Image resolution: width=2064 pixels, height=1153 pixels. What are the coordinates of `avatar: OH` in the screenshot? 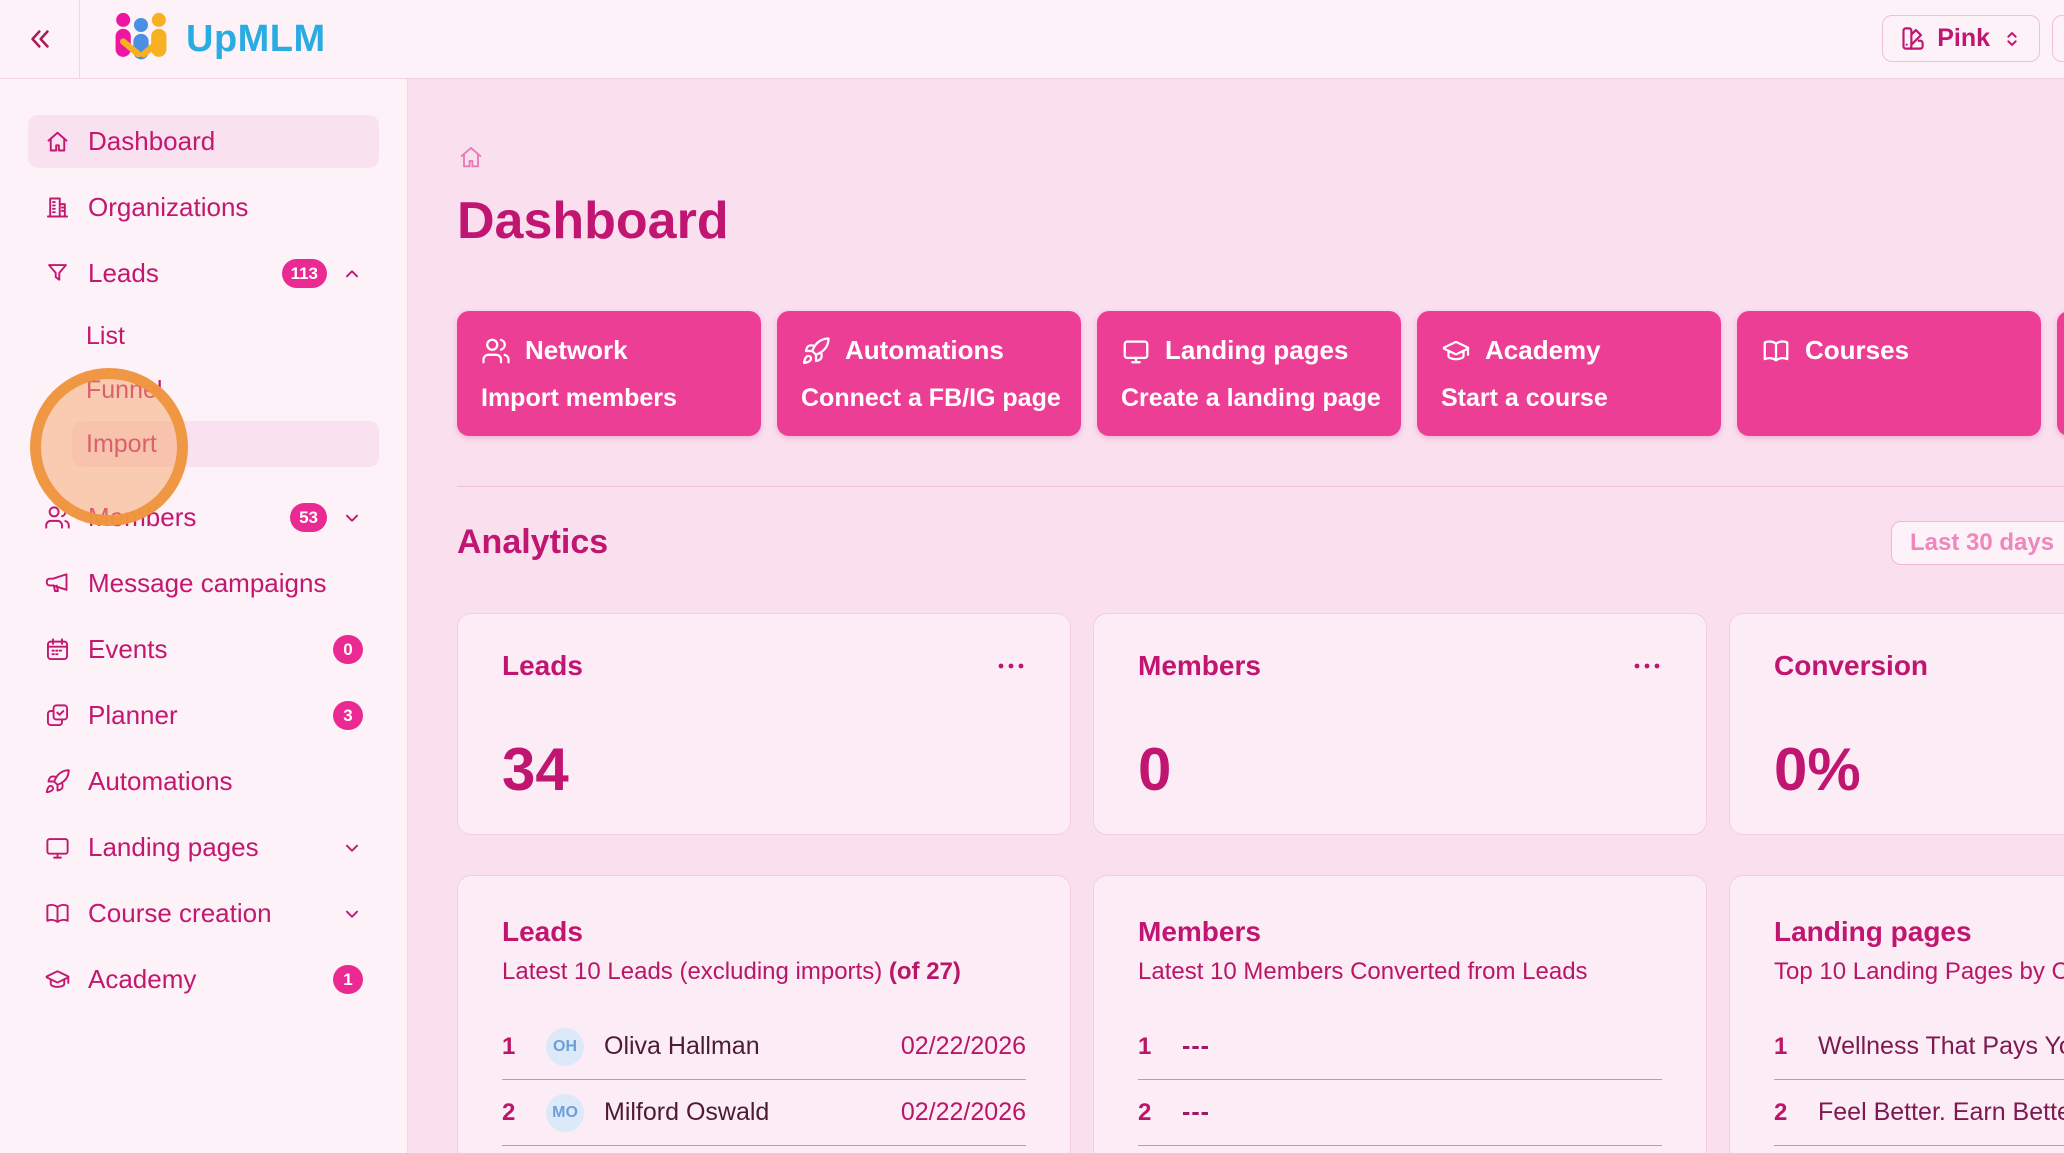 It's located at (565, 1046).